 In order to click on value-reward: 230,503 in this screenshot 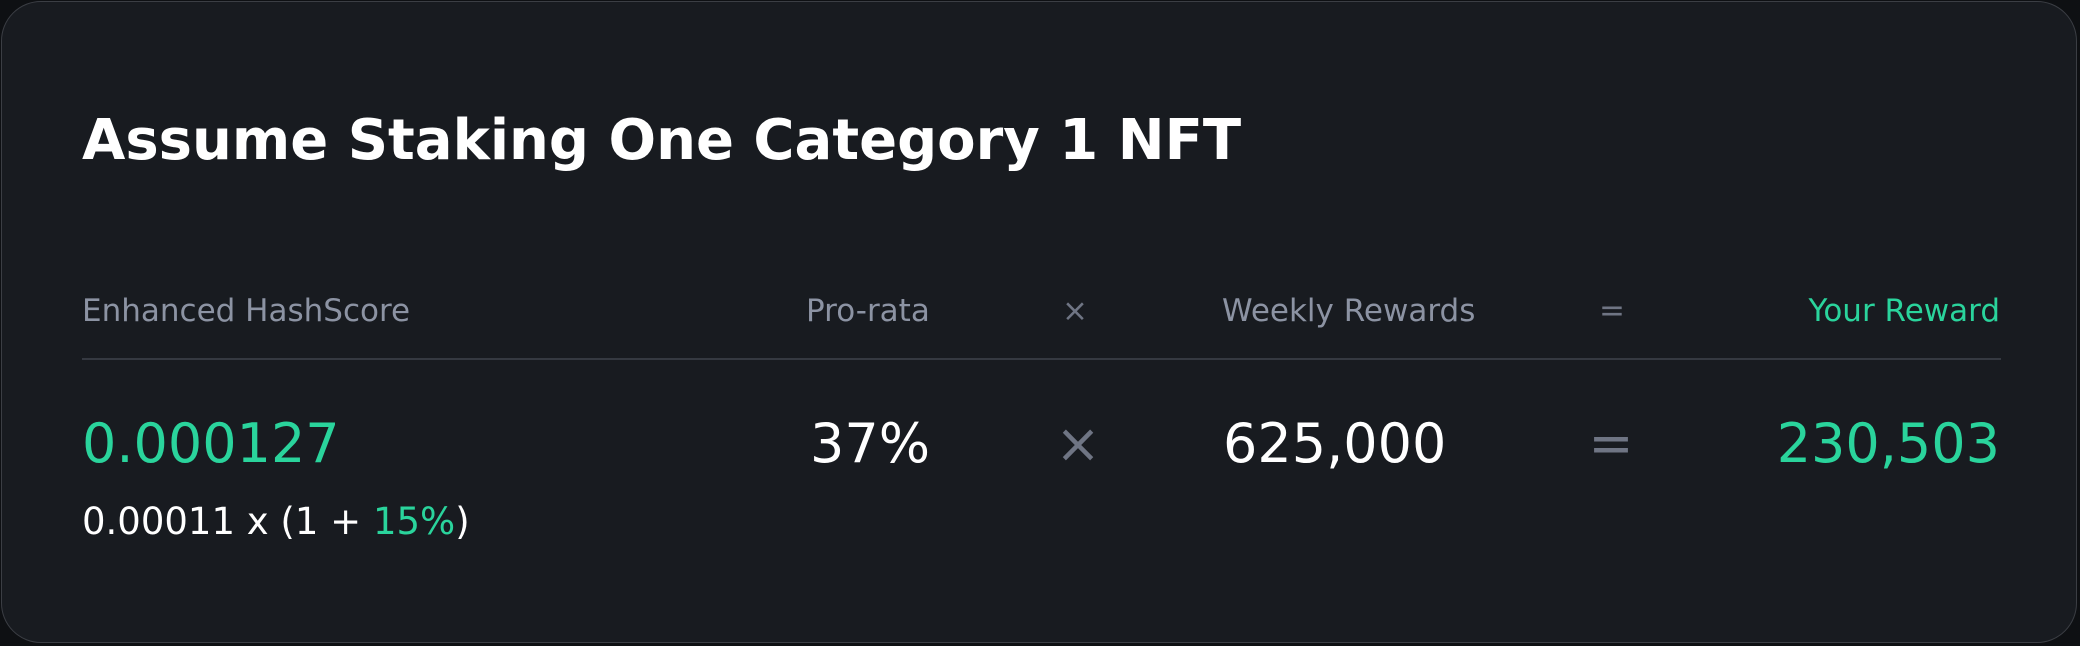, I will do `click(1888, 443)`.